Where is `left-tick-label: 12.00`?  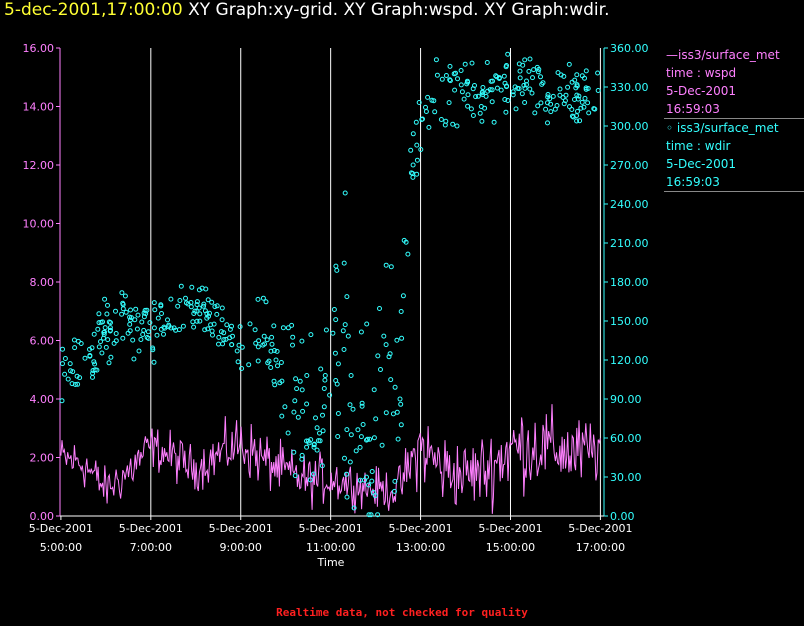 left-tick-label: 12.00 is located at coordinates (39, 165).